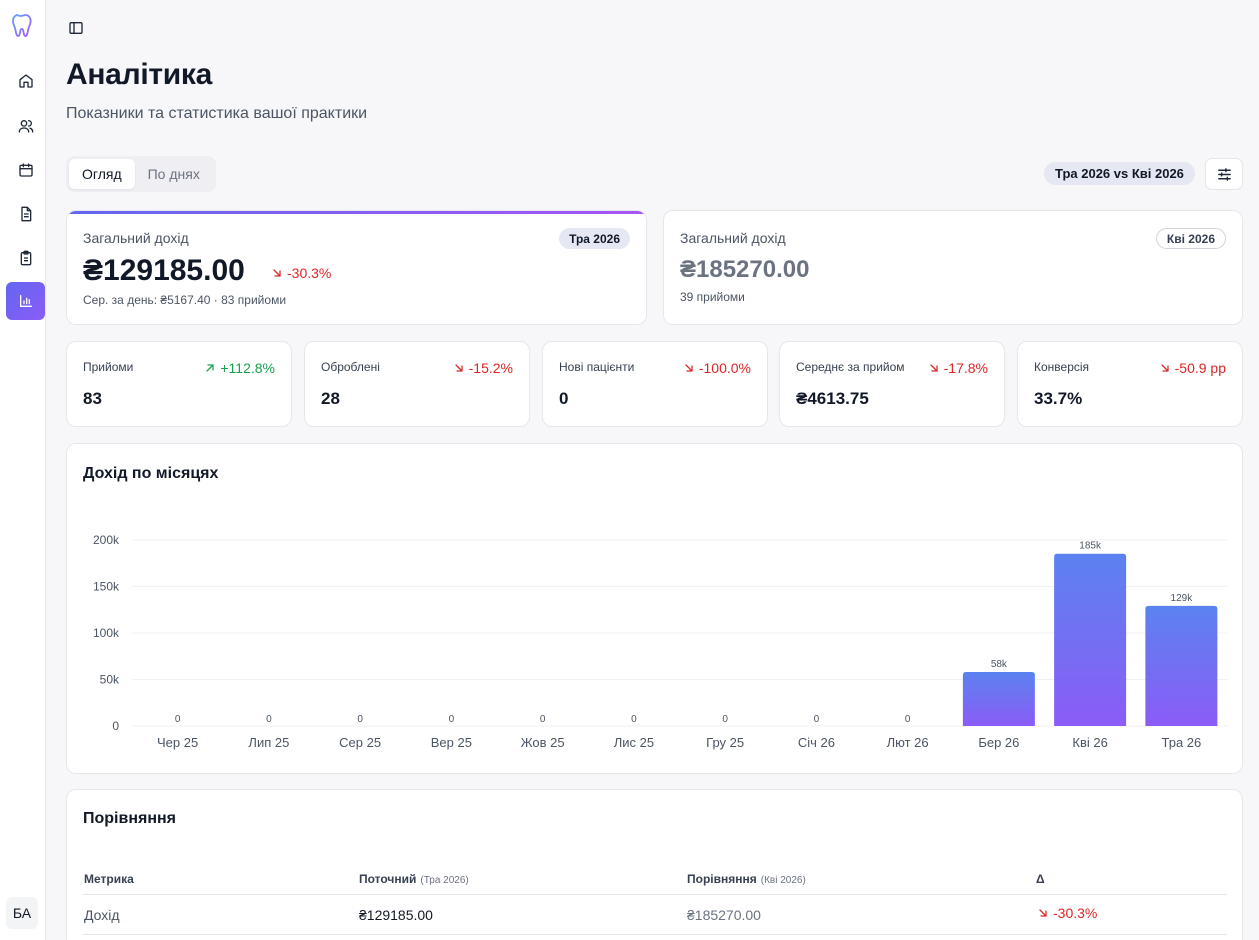 This screenshot has height=940, width=1259. What do you see at coordinates (965, 368) in the screenshot?
I see `kpi-delta-value: -17.8%` at bounding box center [965, 368].